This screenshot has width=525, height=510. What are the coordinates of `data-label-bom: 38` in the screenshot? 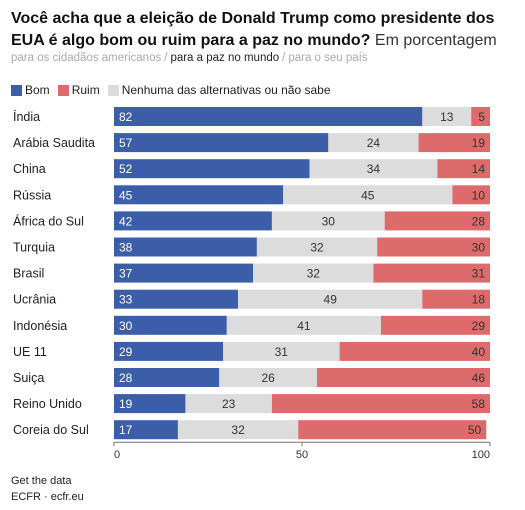 It's located at (126, 248).